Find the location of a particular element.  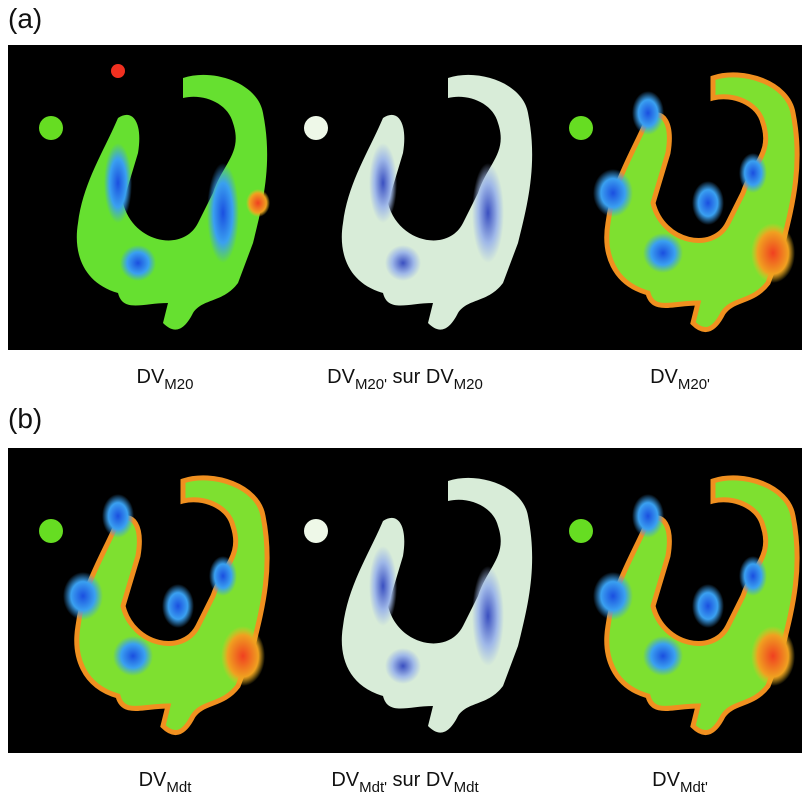

caption: DVMdt' sur DVMdt is located at coordinates (405, 780).